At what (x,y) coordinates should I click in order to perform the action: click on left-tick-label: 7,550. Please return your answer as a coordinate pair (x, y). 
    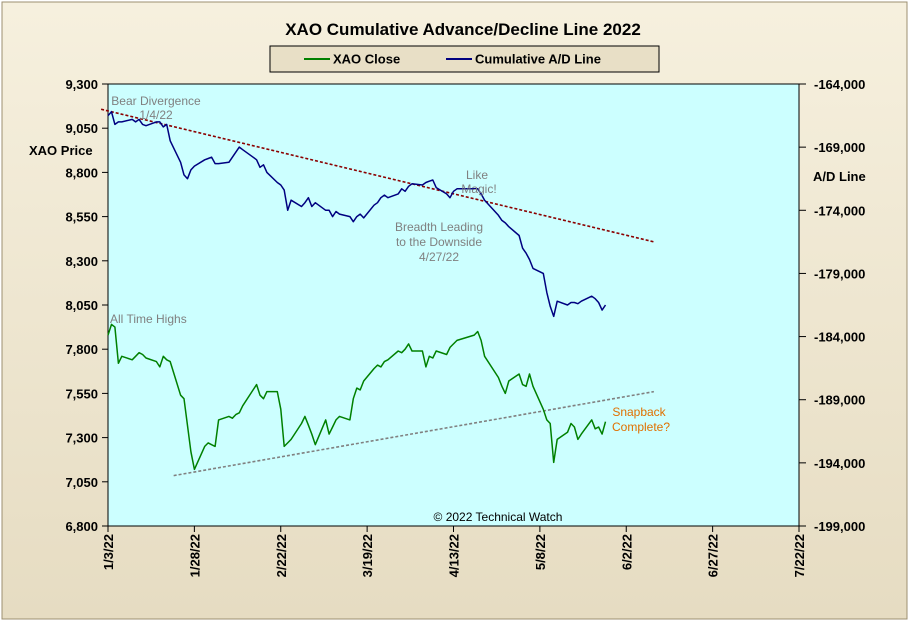
    Looking at the image, I should click on (81, 393).